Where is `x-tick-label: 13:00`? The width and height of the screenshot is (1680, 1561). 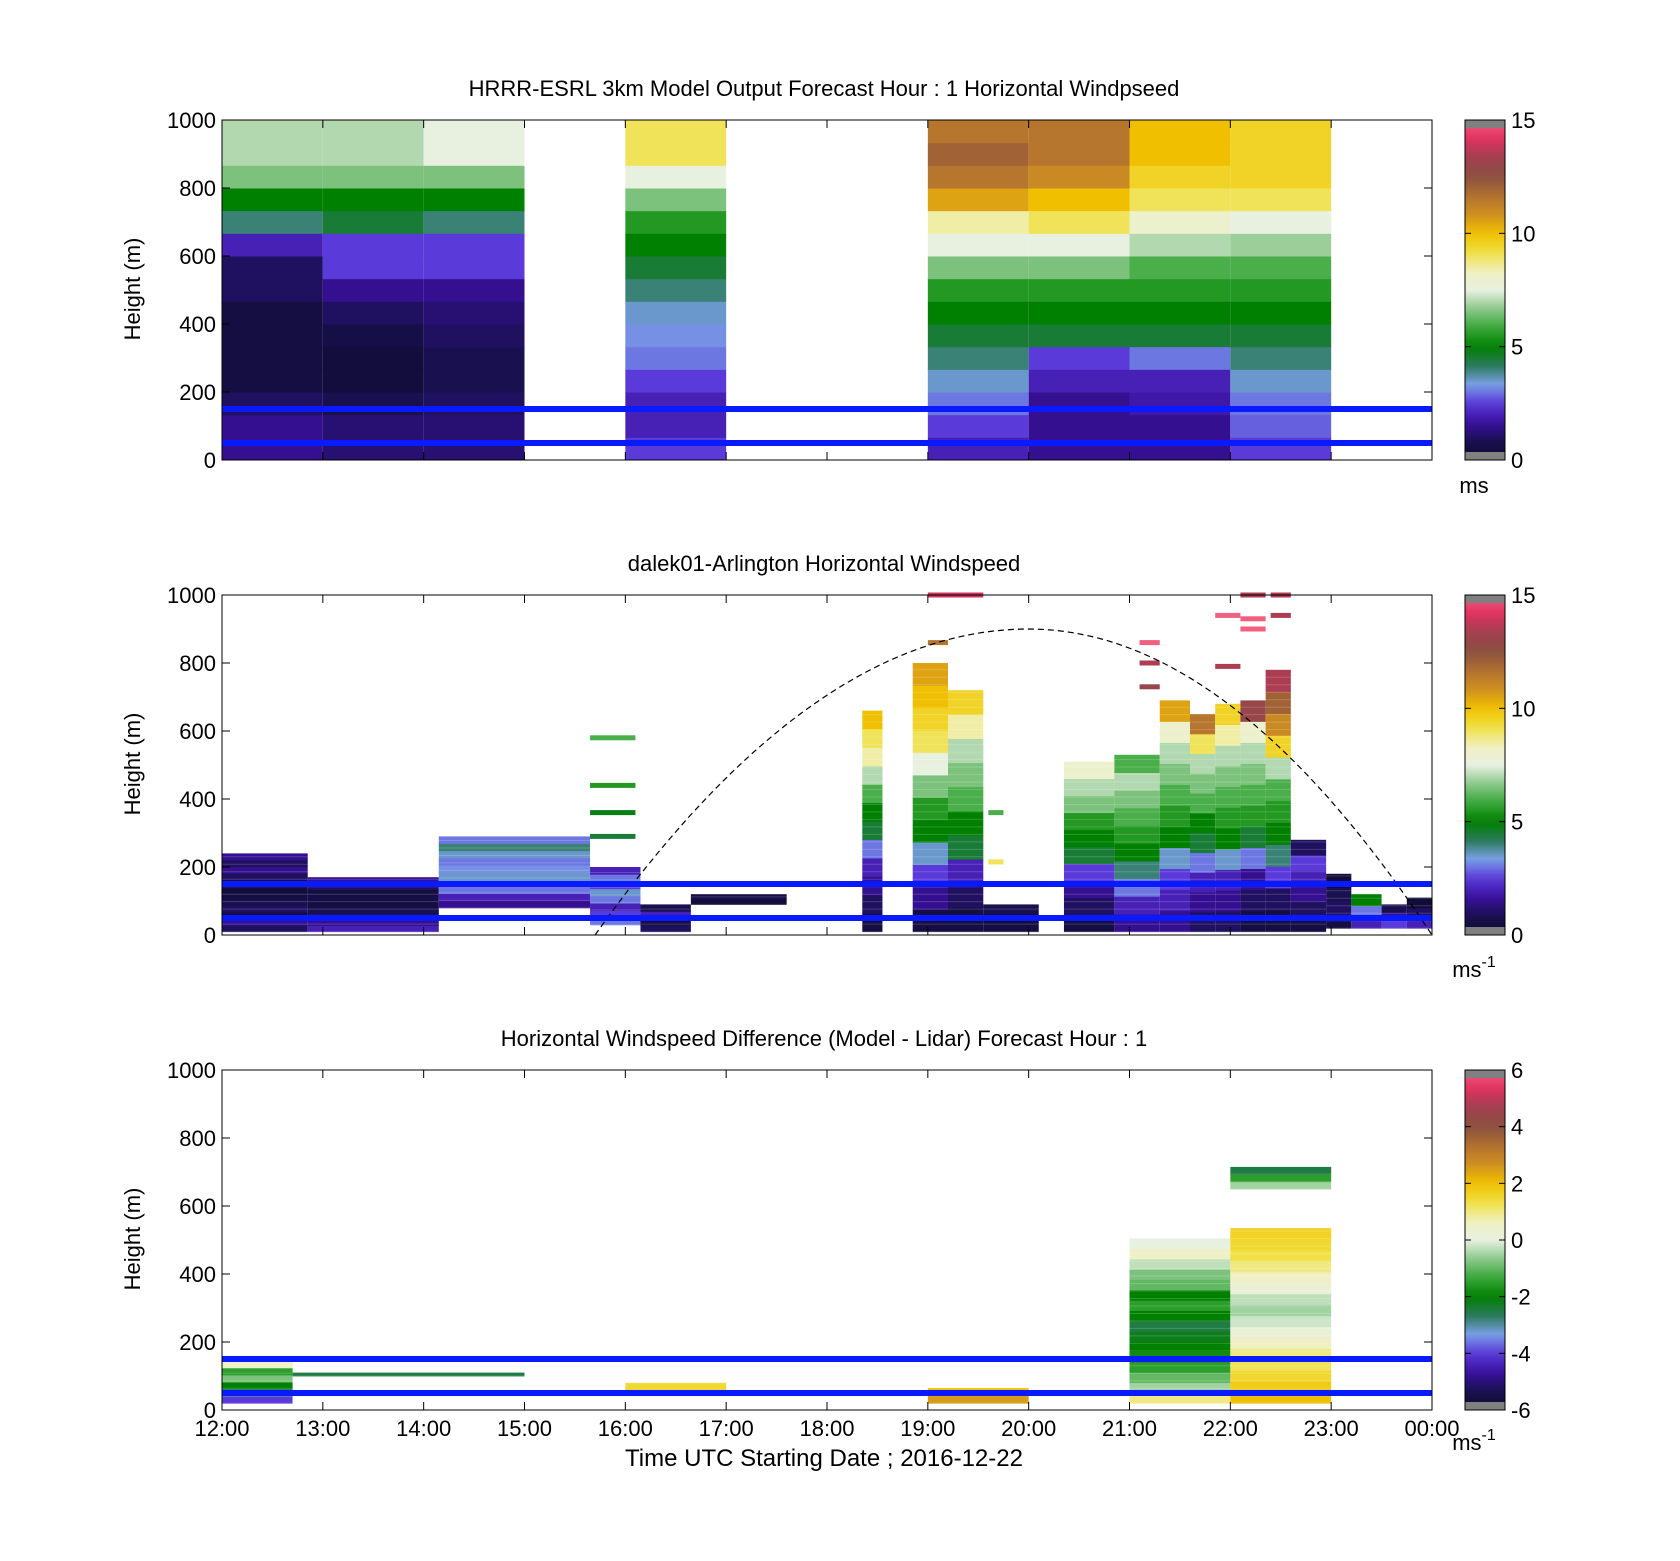
x-tick-label: 13:00 is located at coordinates (322, 1428).